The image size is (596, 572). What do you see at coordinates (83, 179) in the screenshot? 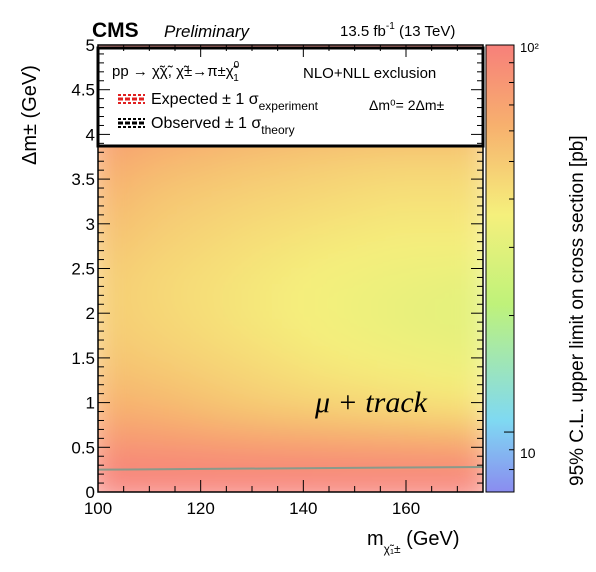
I see `y-tick-label: 3.5` at bounding box center [83, 179].